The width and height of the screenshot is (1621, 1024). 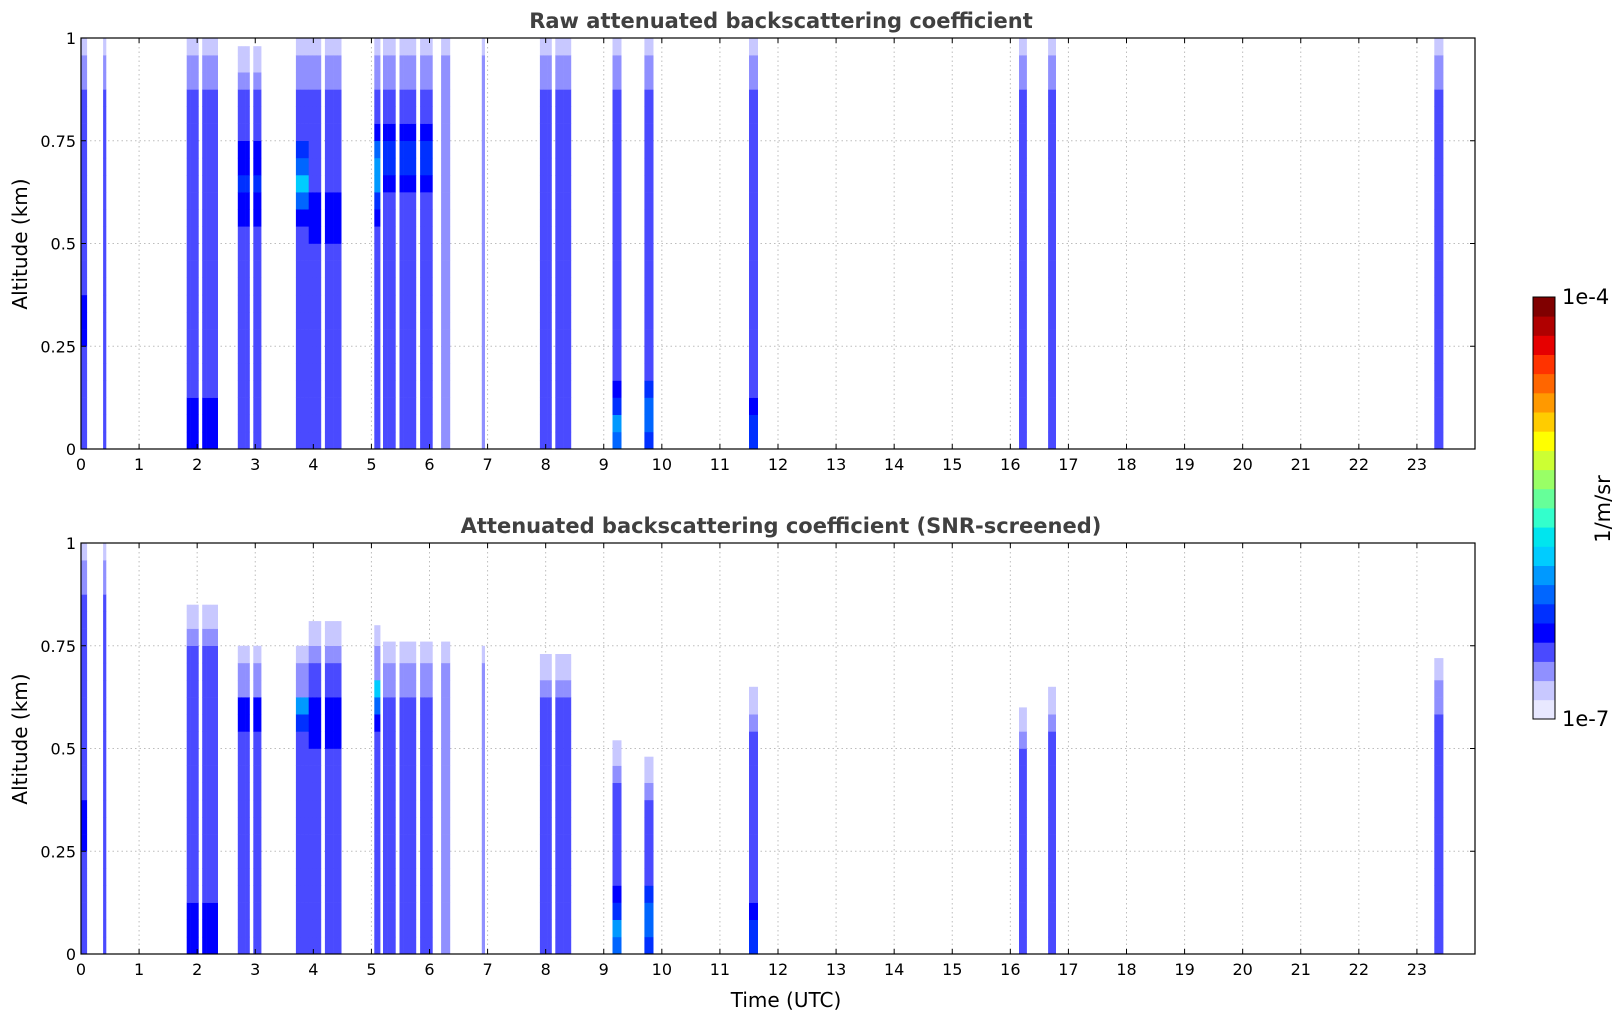 What do you see at coordinates (429, 464) in the screenshot?
I see `x-tick-label: 6` at bounding box center [429, 464].